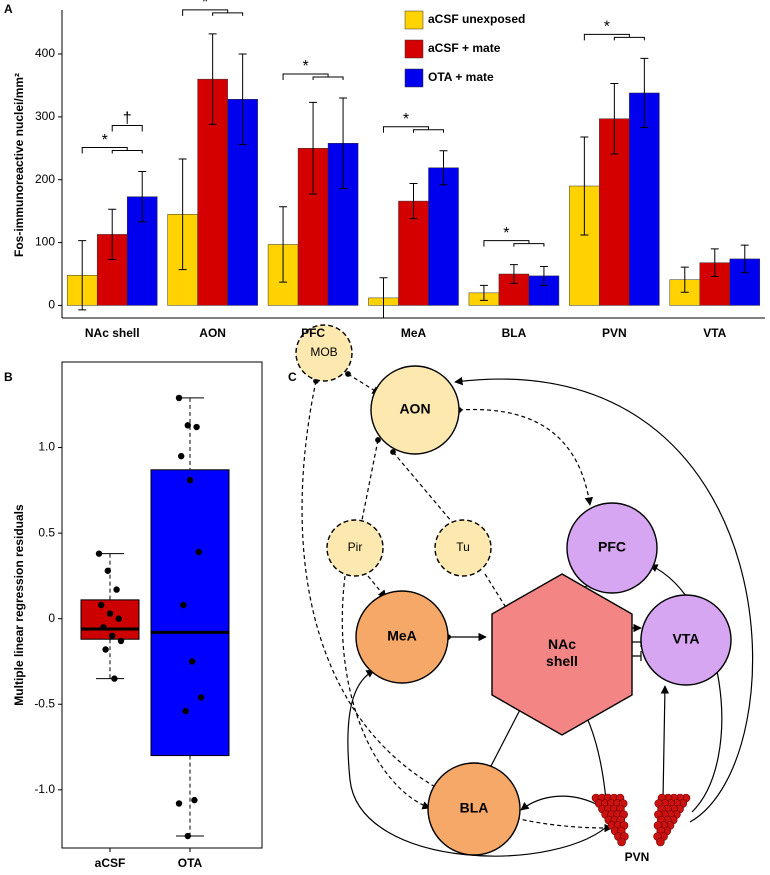  I want to click on node-label: MeA, so click(402, 636).